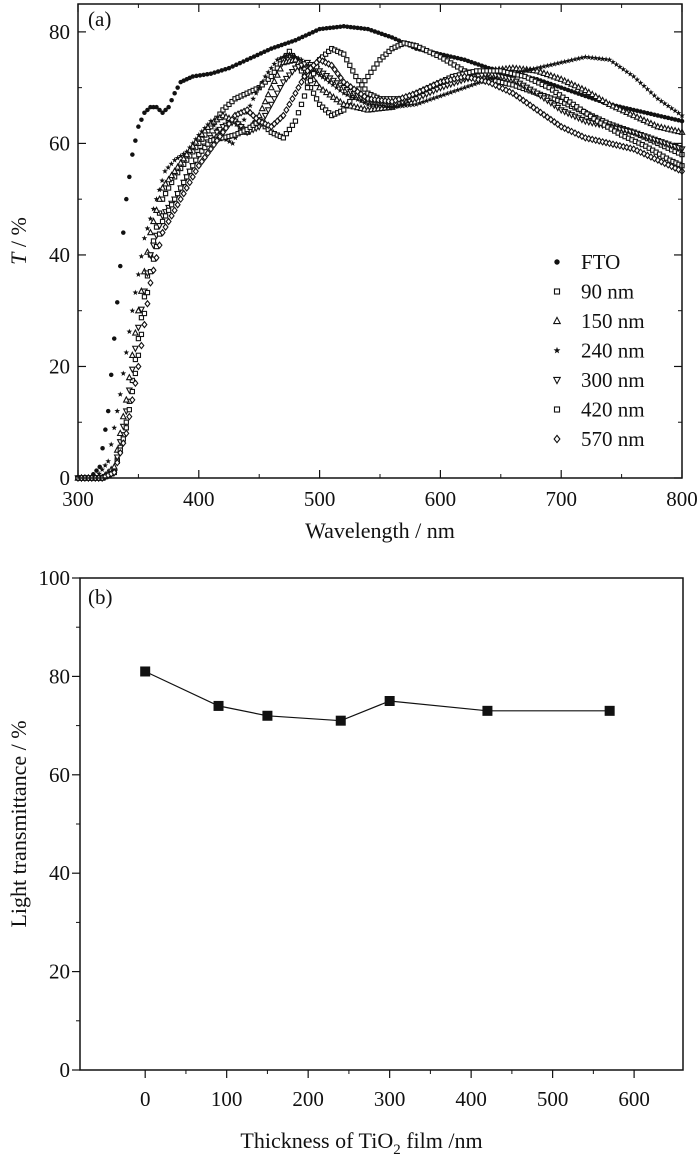  Describe the element at coordinates (55, 578) in the screenshot. I see `panel-b-y-tick-label: 100` at that location.